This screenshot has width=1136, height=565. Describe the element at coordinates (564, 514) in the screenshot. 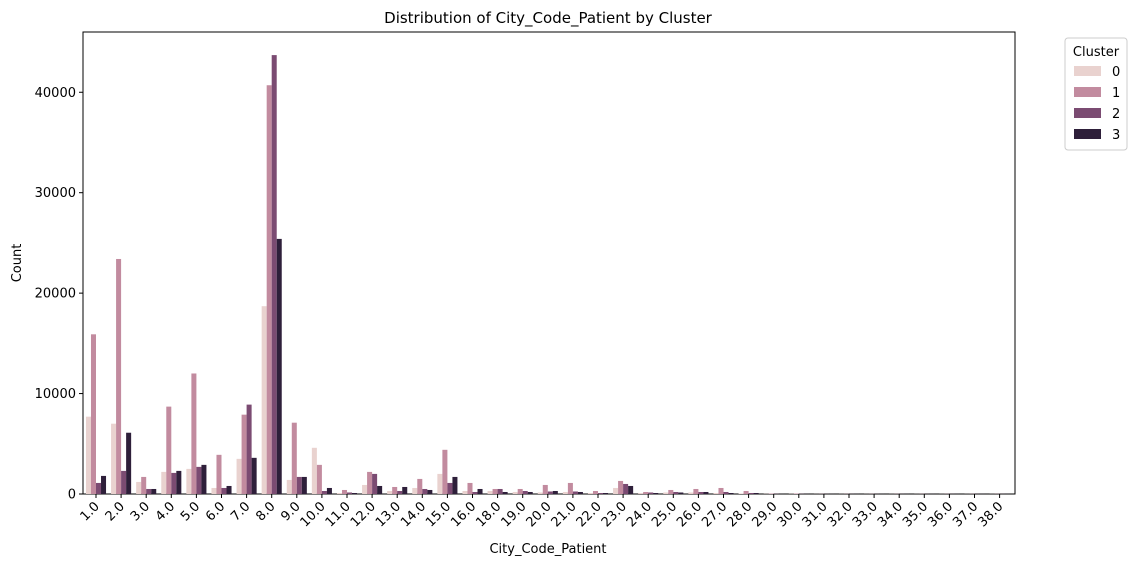

I see `x-tick-label: 21.0` at that location.